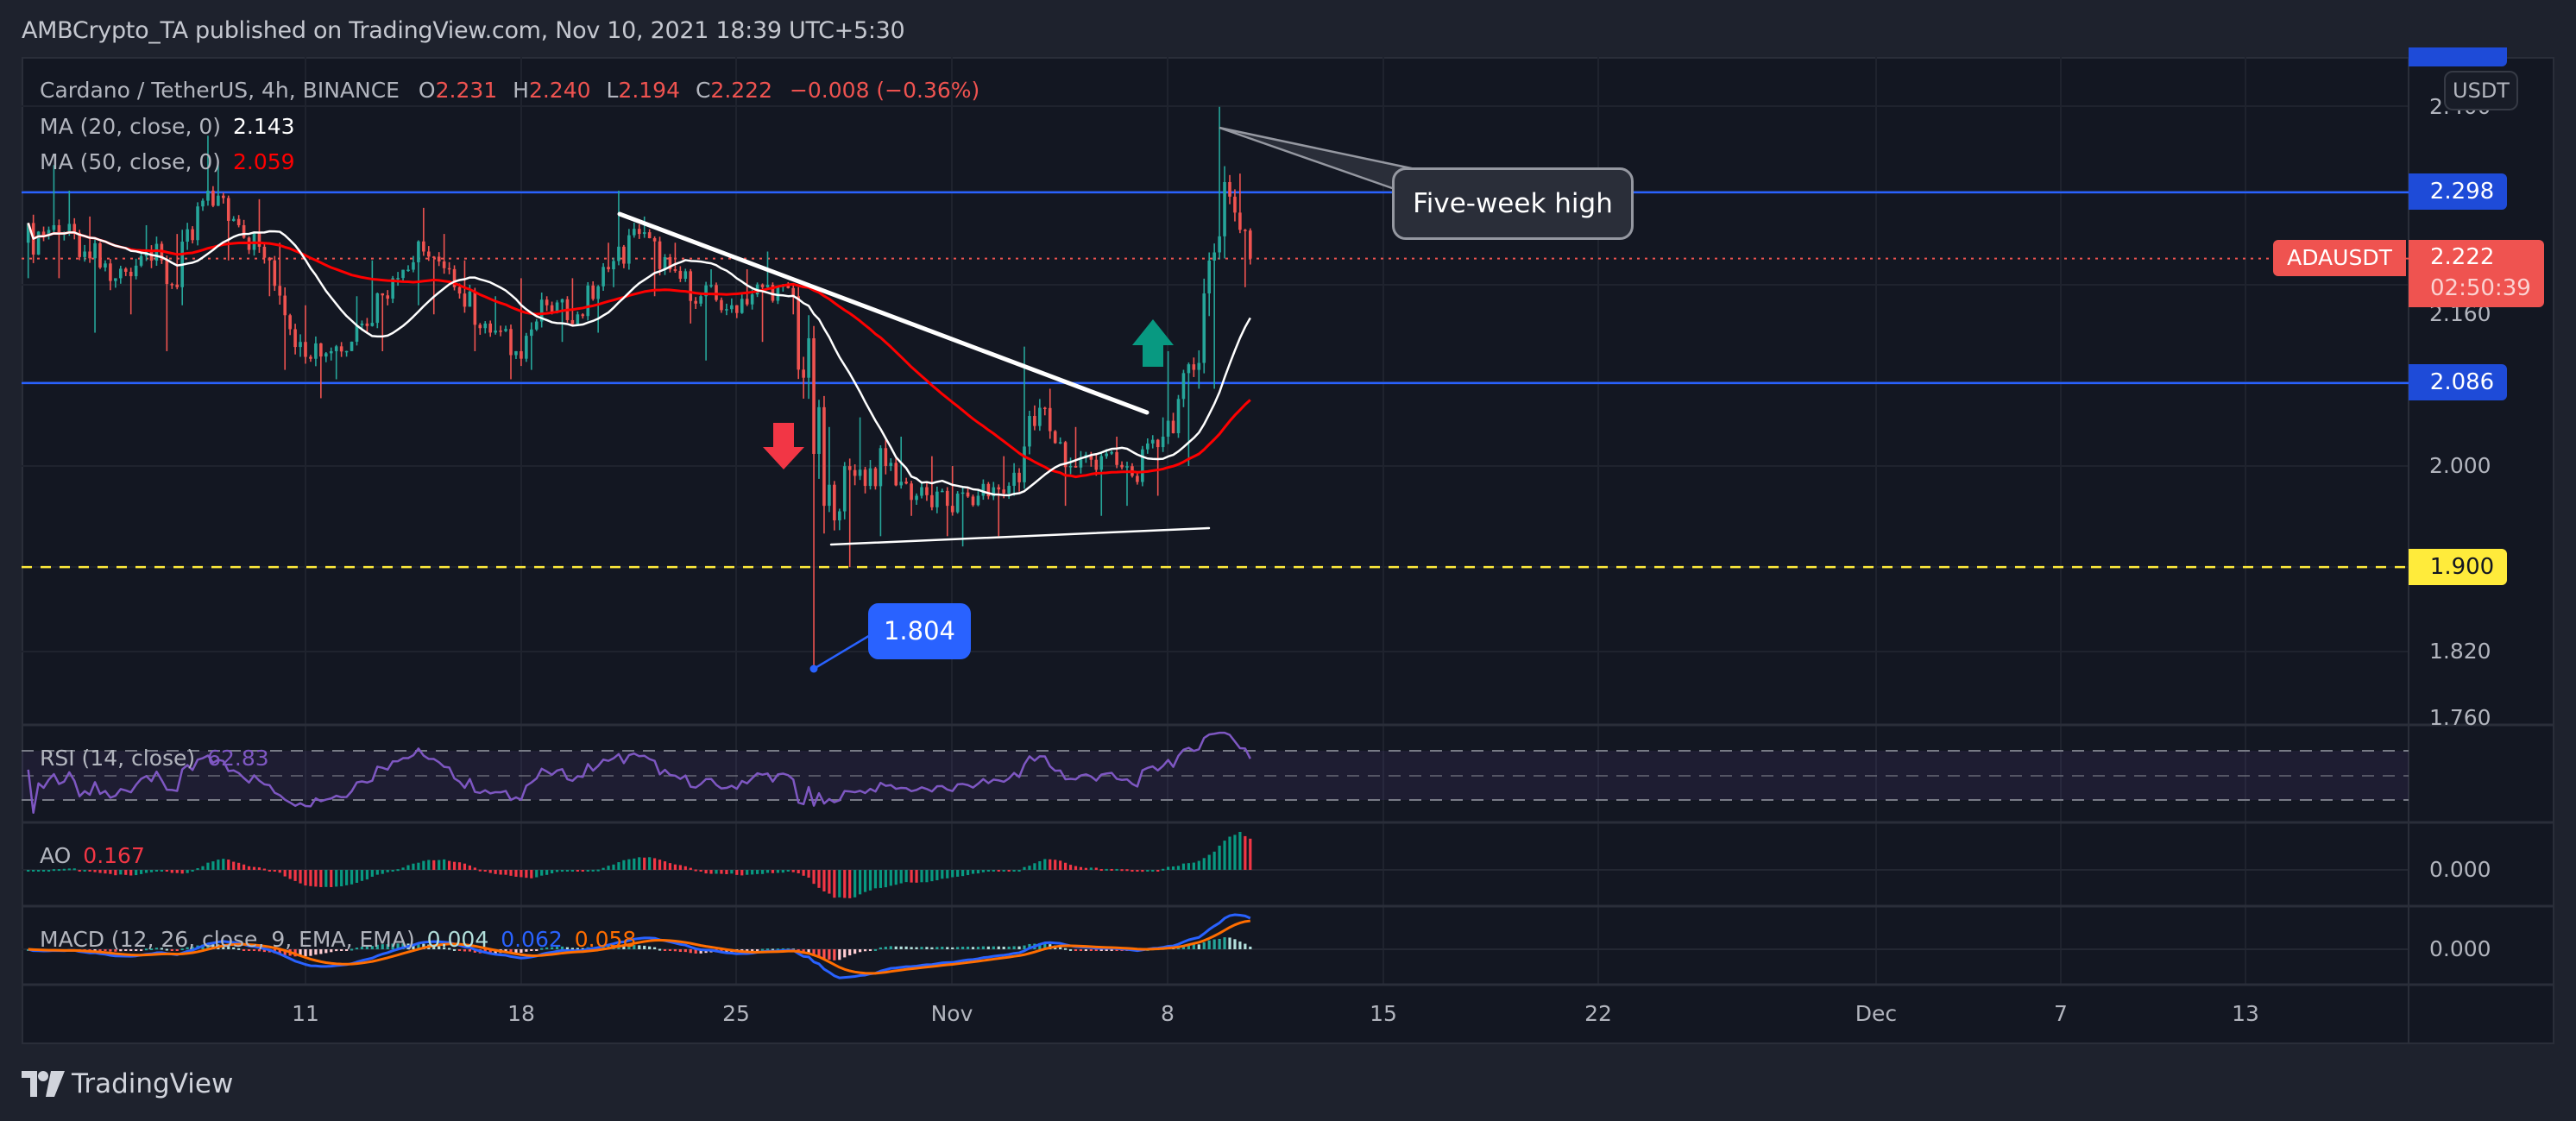 The height and width of the screenshot is (1121, 2576). What do you see at coordinates (92, 855) in the screenshot?
I see `ao-legend: AO 0.167` at bounding box center [92, 855].